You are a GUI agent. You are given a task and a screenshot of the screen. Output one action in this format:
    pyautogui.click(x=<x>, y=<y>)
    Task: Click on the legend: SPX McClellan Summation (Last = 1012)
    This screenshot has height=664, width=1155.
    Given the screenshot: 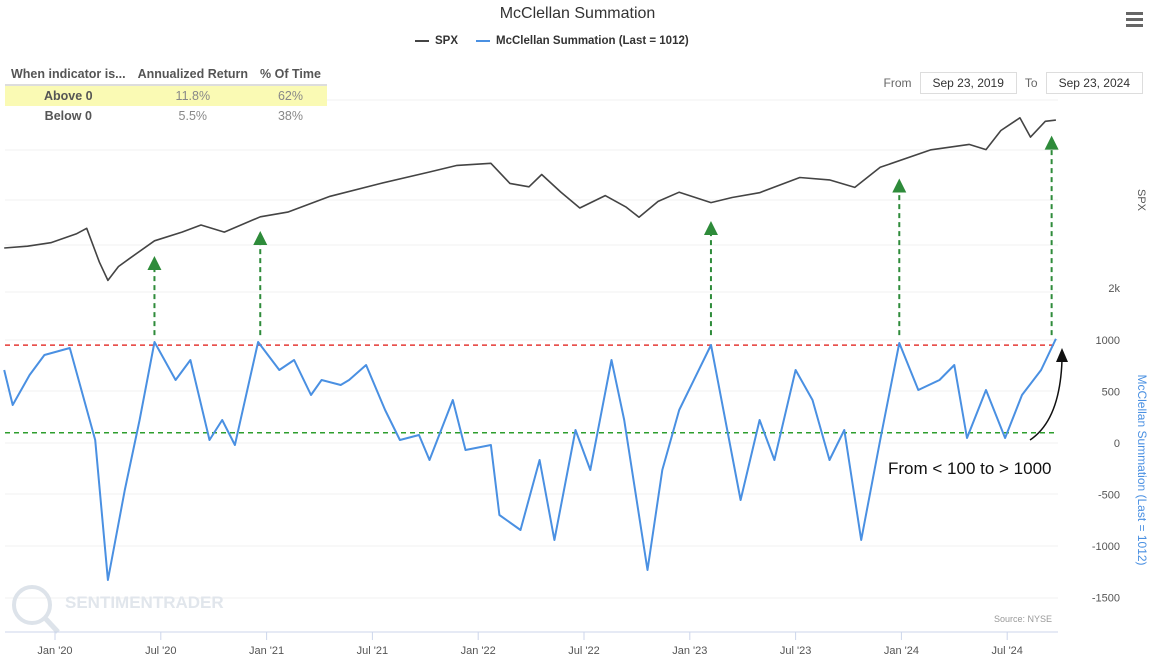 What is the action you would take?
    pyautogui.click(x=552, y=41)
    